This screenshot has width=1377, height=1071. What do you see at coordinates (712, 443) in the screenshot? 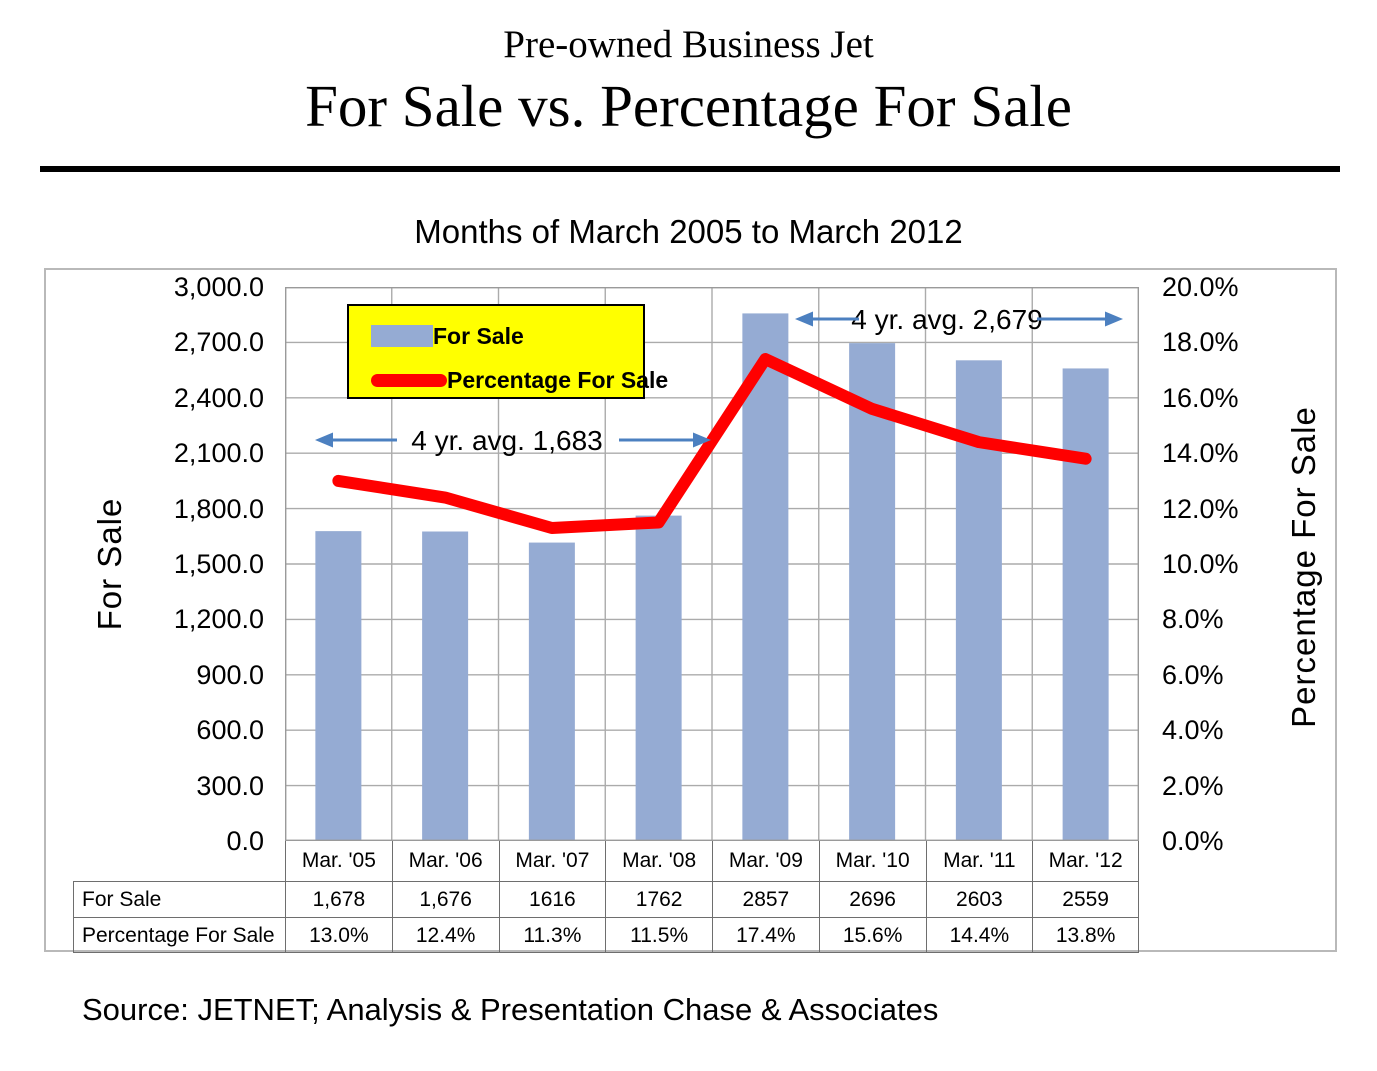
I see `percentage-line` at bounding box center [712, 443].